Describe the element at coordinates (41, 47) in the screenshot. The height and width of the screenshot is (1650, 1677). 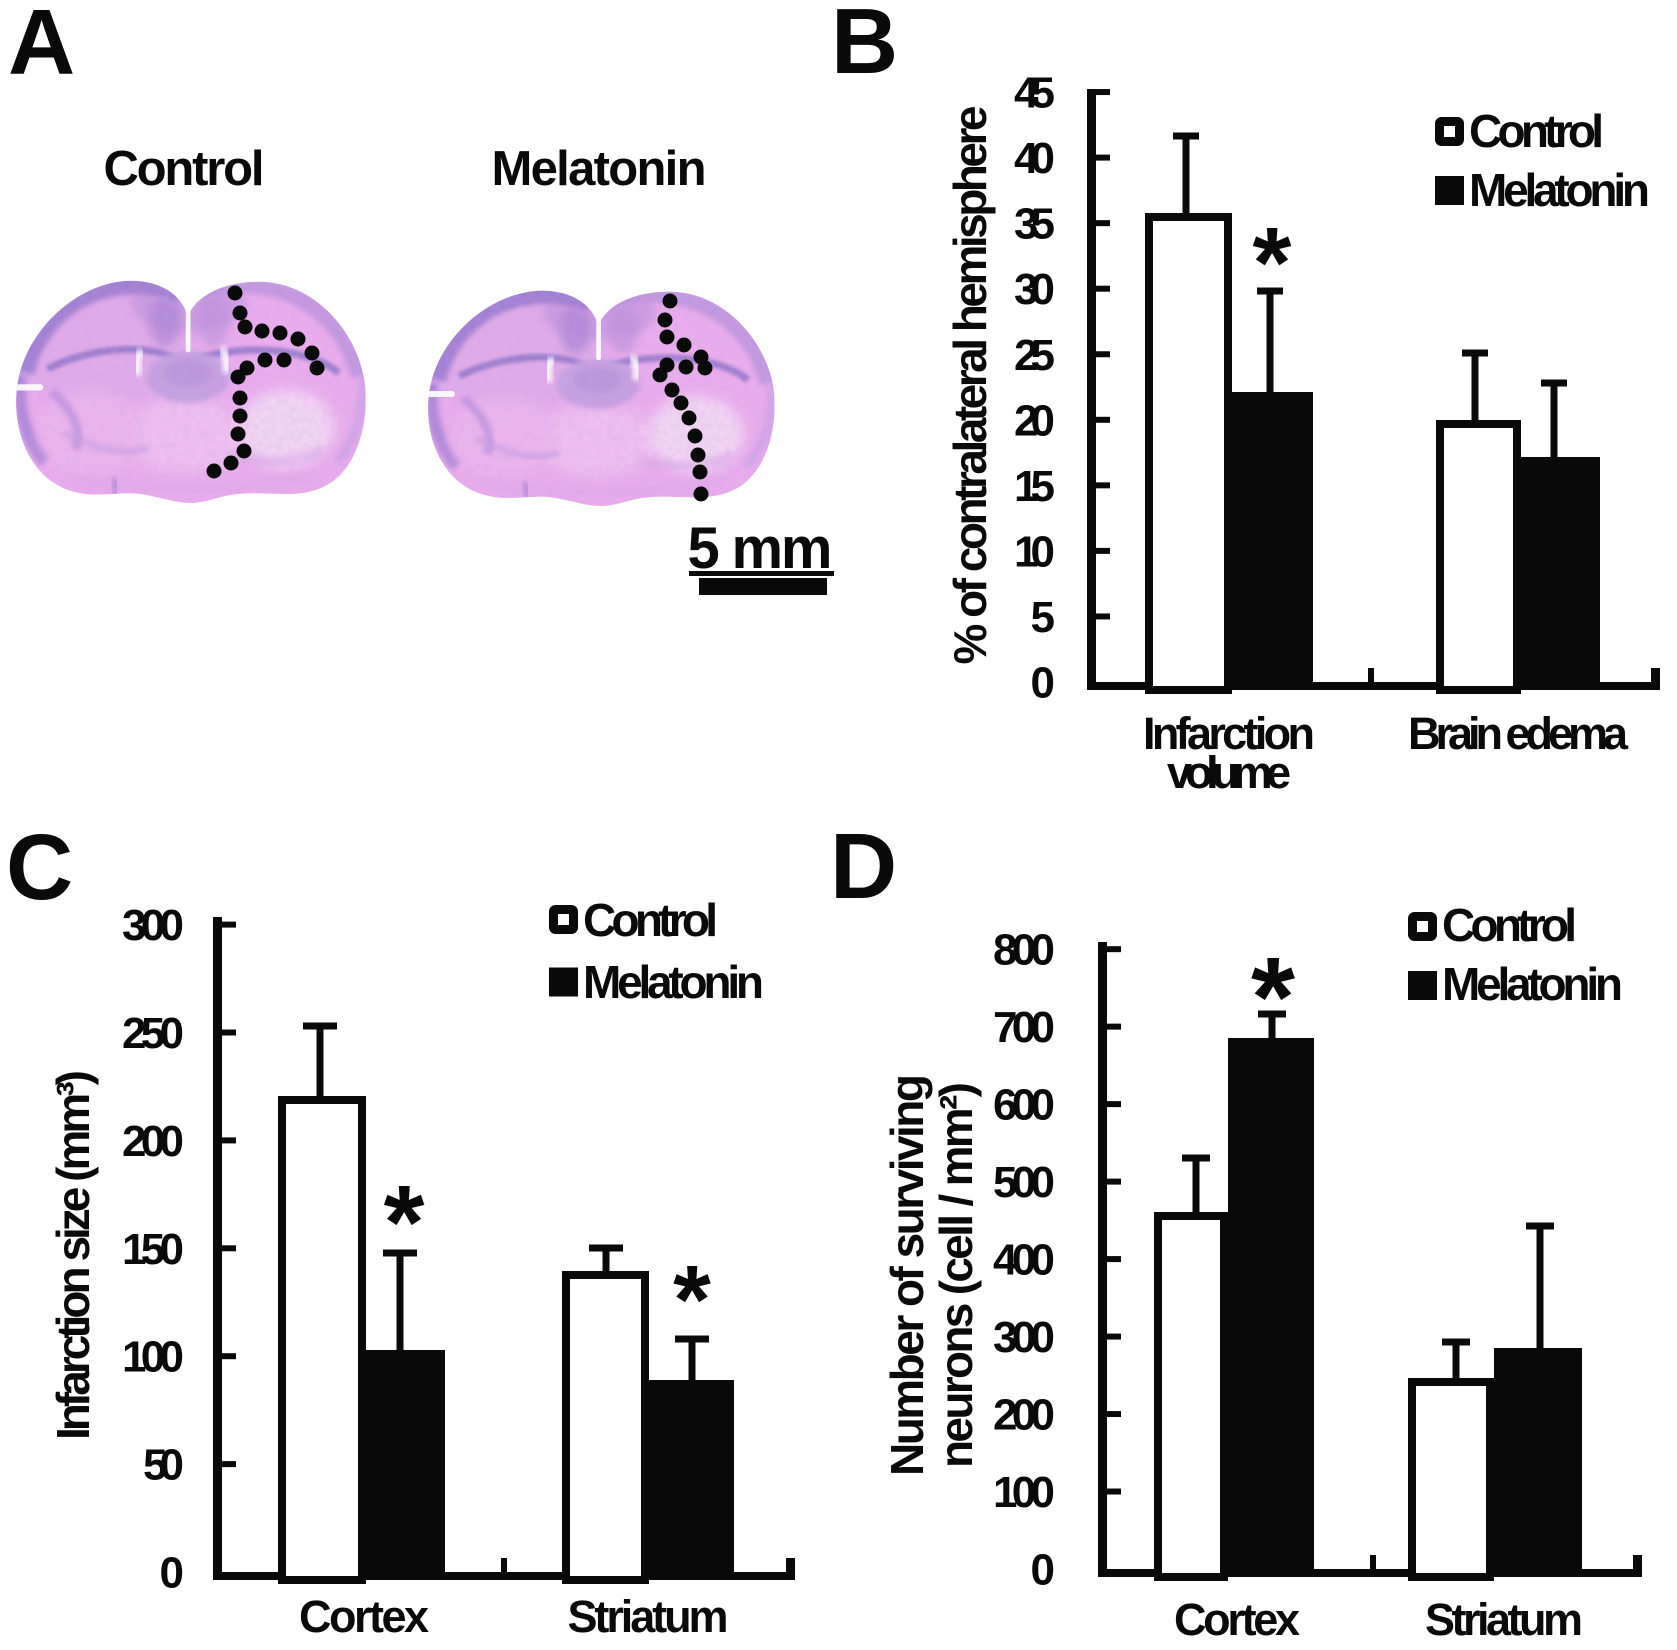
I see `svg-text: A` at that location.